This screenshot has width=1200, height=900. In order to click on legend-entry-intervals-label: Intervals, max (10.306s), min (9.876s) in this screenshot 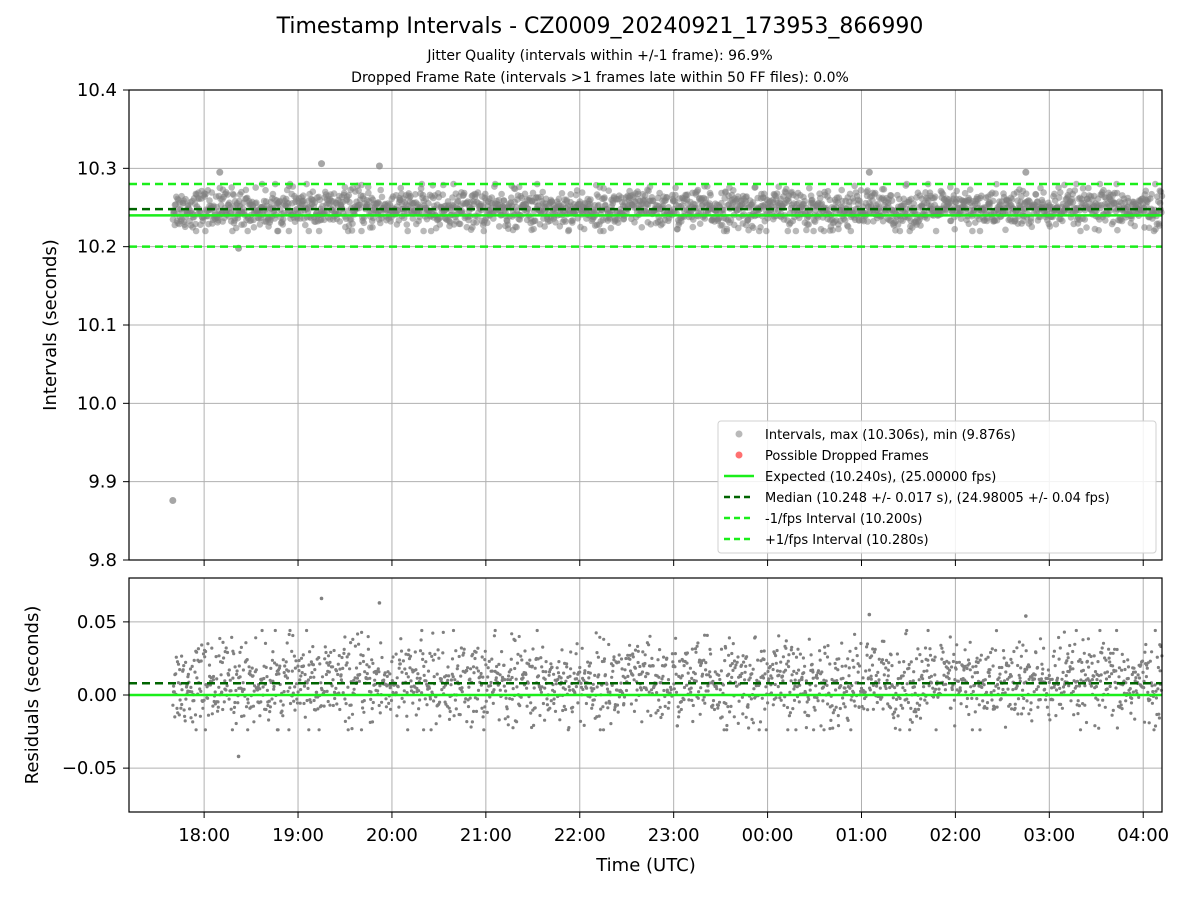, I will do `click(890, 435)`.